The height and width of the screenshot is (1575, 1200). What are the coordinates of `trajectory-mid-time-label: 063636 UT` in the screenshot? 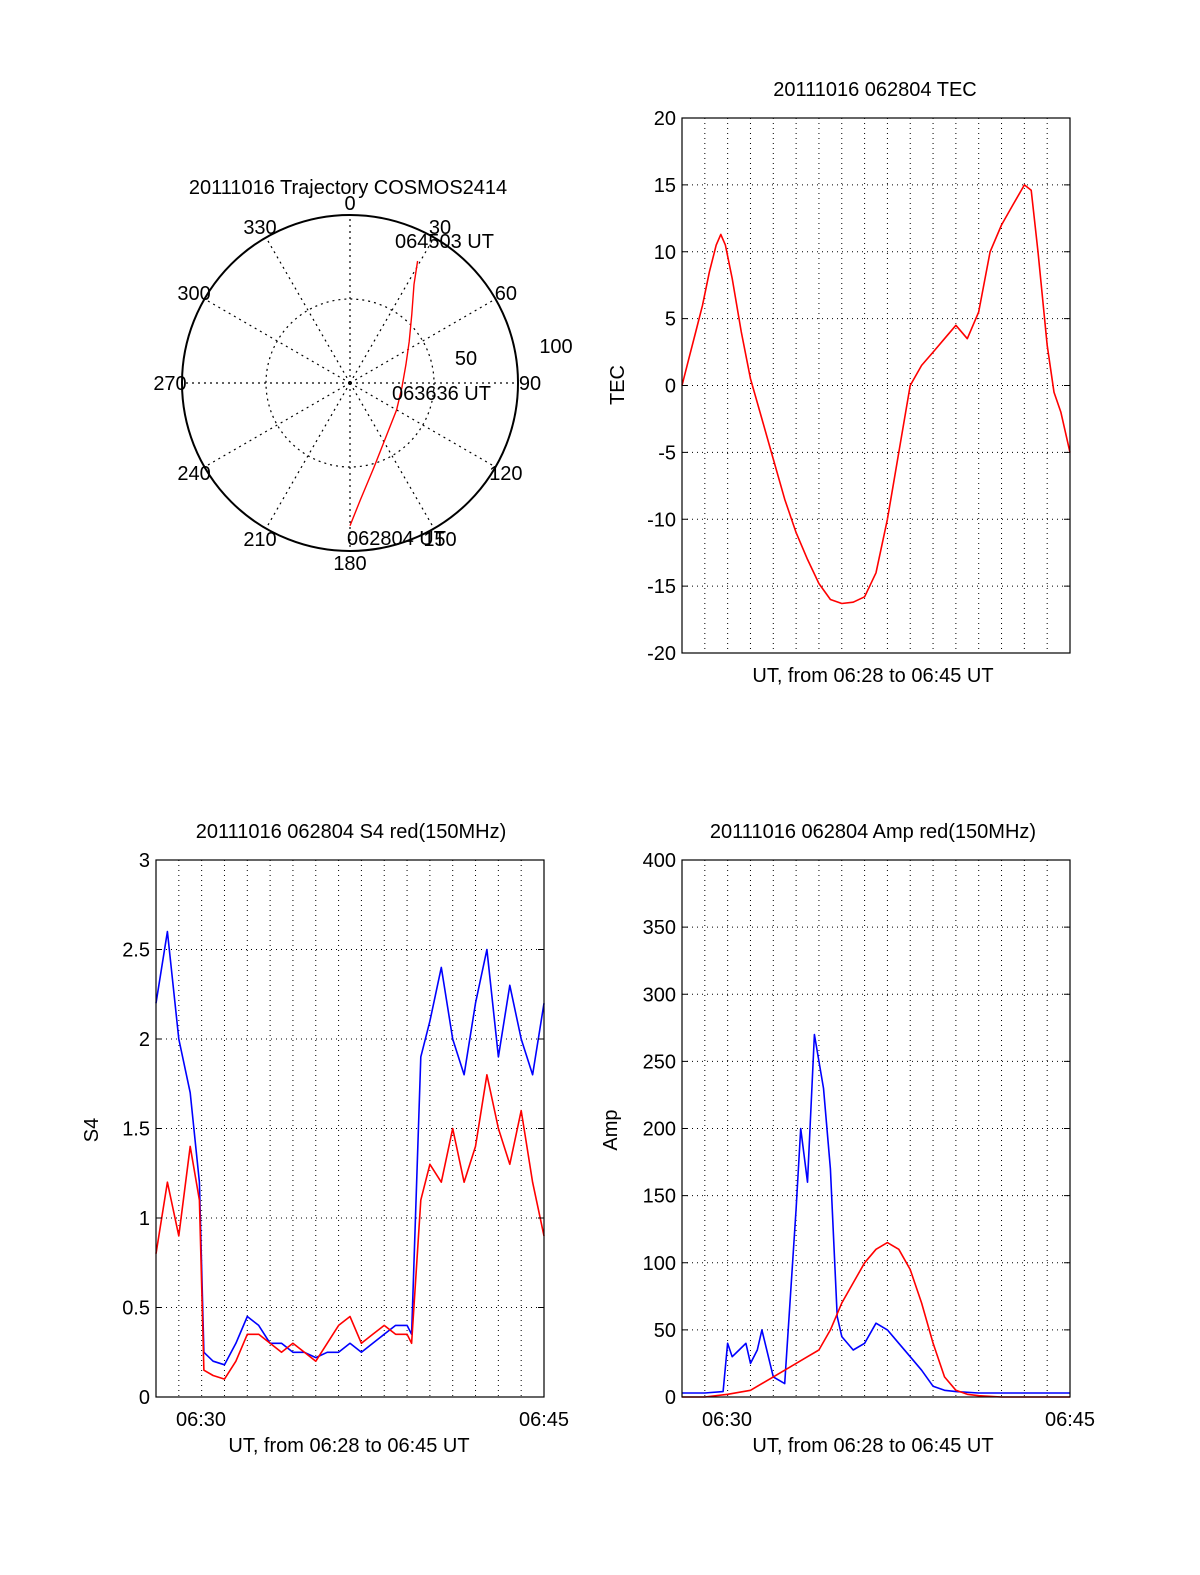 It's located at (441, 394).